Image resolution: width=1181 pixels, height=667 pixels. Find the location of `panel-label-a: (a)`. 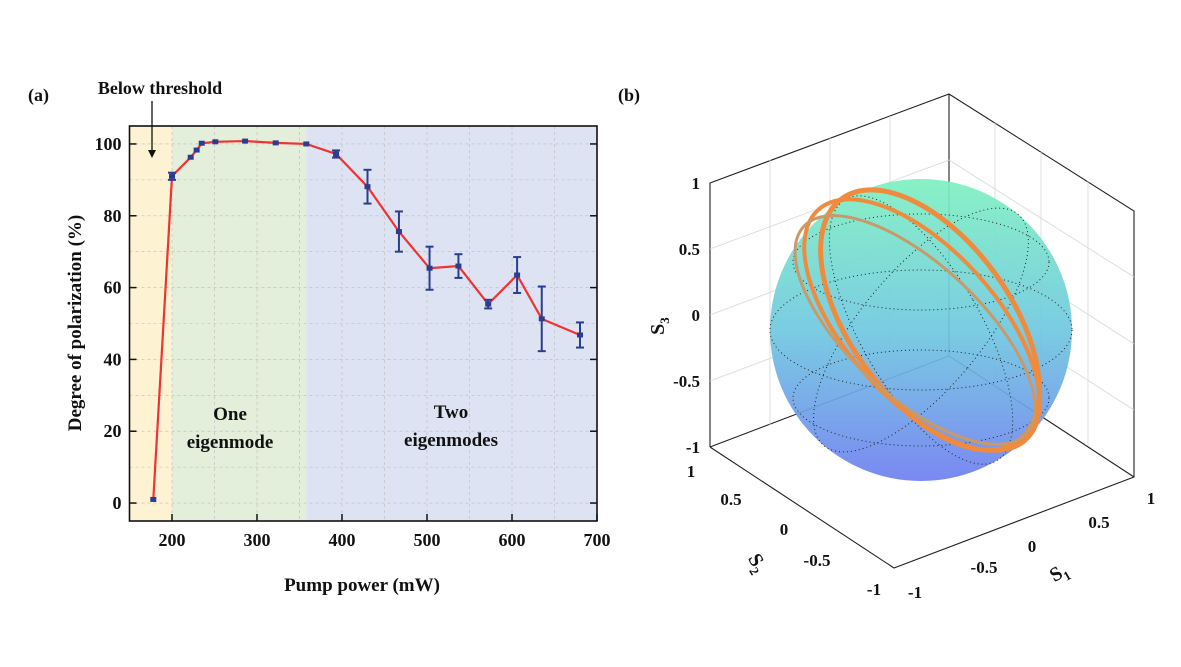

panel-label-a: (a) is located at coordinates (38, 95).